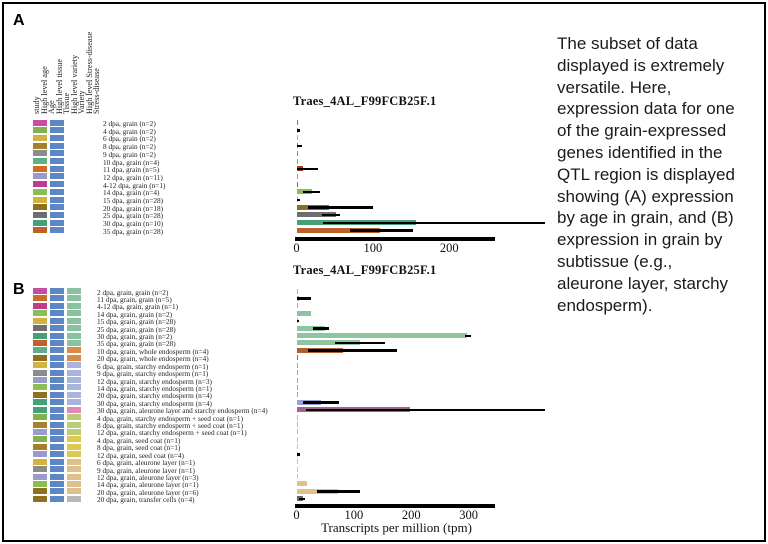 This screenshot has width=768, height=544. Describe the element at coordinates (134, 185) in the screenshot. I see `row-label: 4-12 dpa, grain (n=1)` at that location.